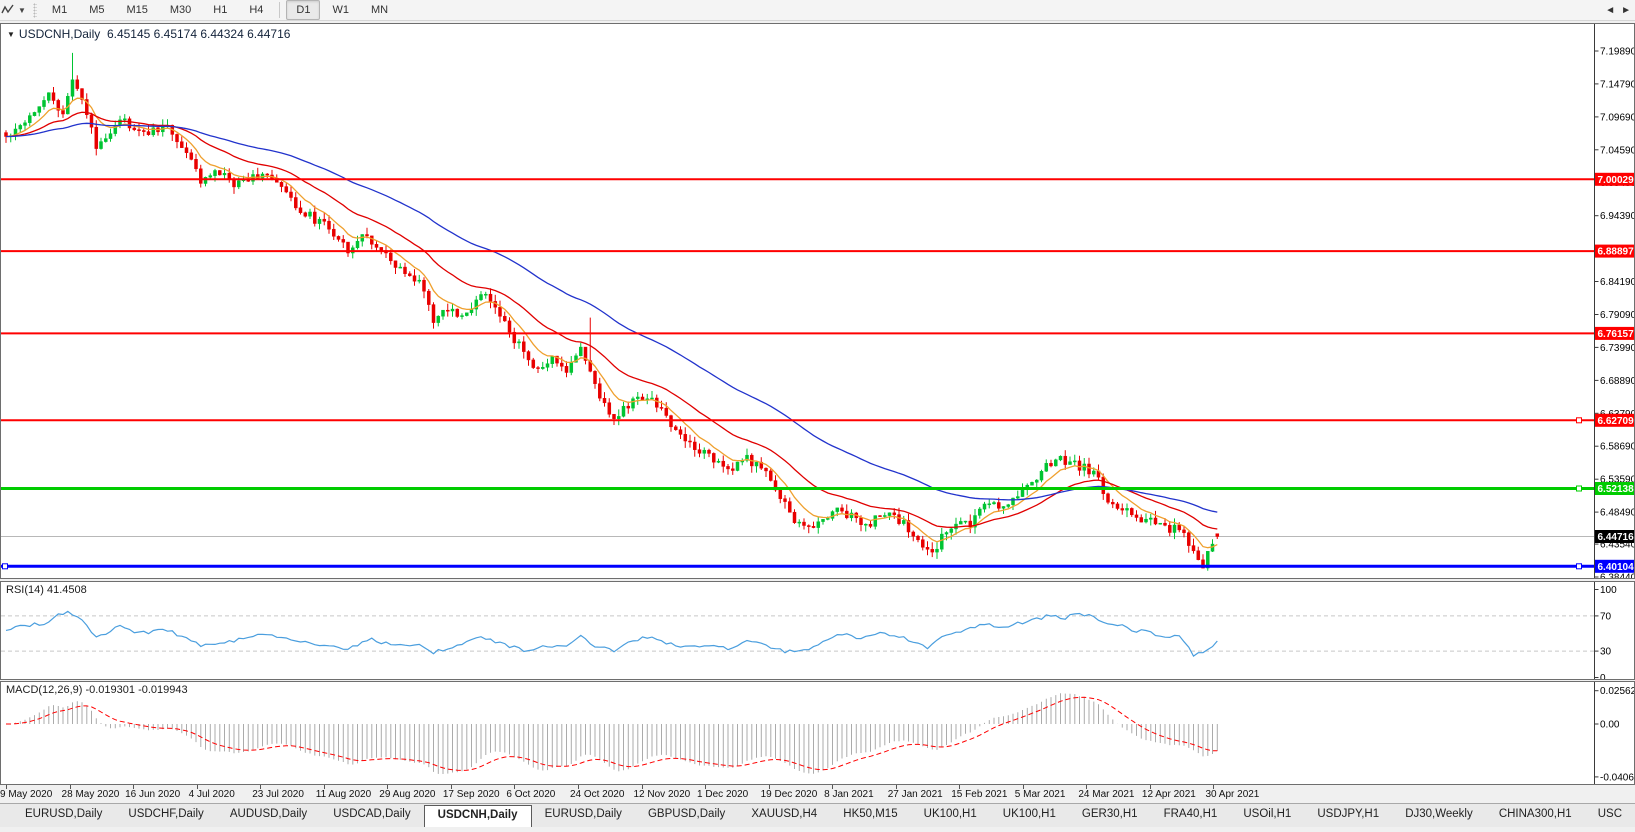 The width and height of the screenshot is (1635, 832). Describe the element at coordinates (1618, 10) in the screenshot. I see `tab-scroll-buttons: ◄ ►` at that location.